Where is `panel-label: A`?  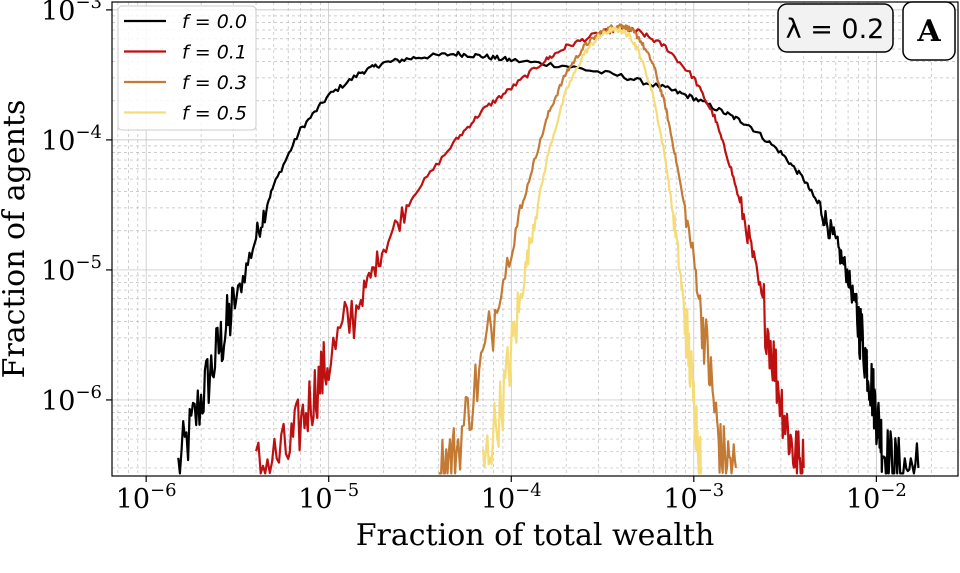 panel-label: A is located at coordinates (928, 31).